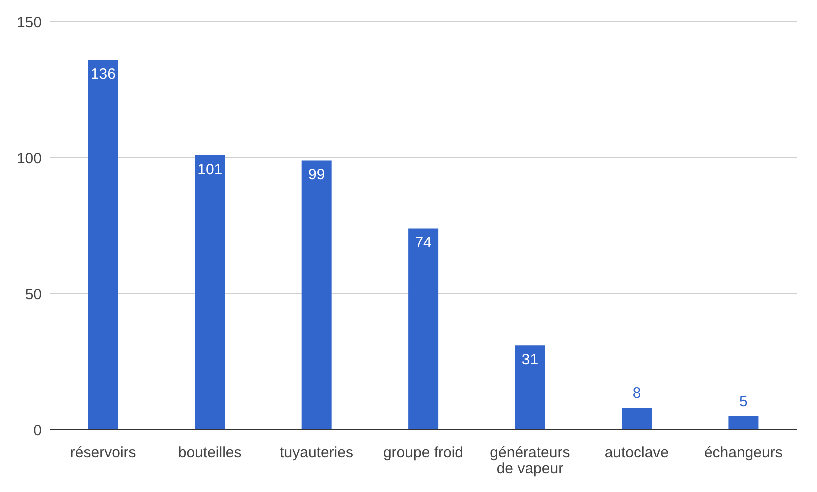 This screenshot has width=817, height=492. Describe the element at coordinates (29, 23) in the screenshot. I see `y-tick-label: 150` at that location.